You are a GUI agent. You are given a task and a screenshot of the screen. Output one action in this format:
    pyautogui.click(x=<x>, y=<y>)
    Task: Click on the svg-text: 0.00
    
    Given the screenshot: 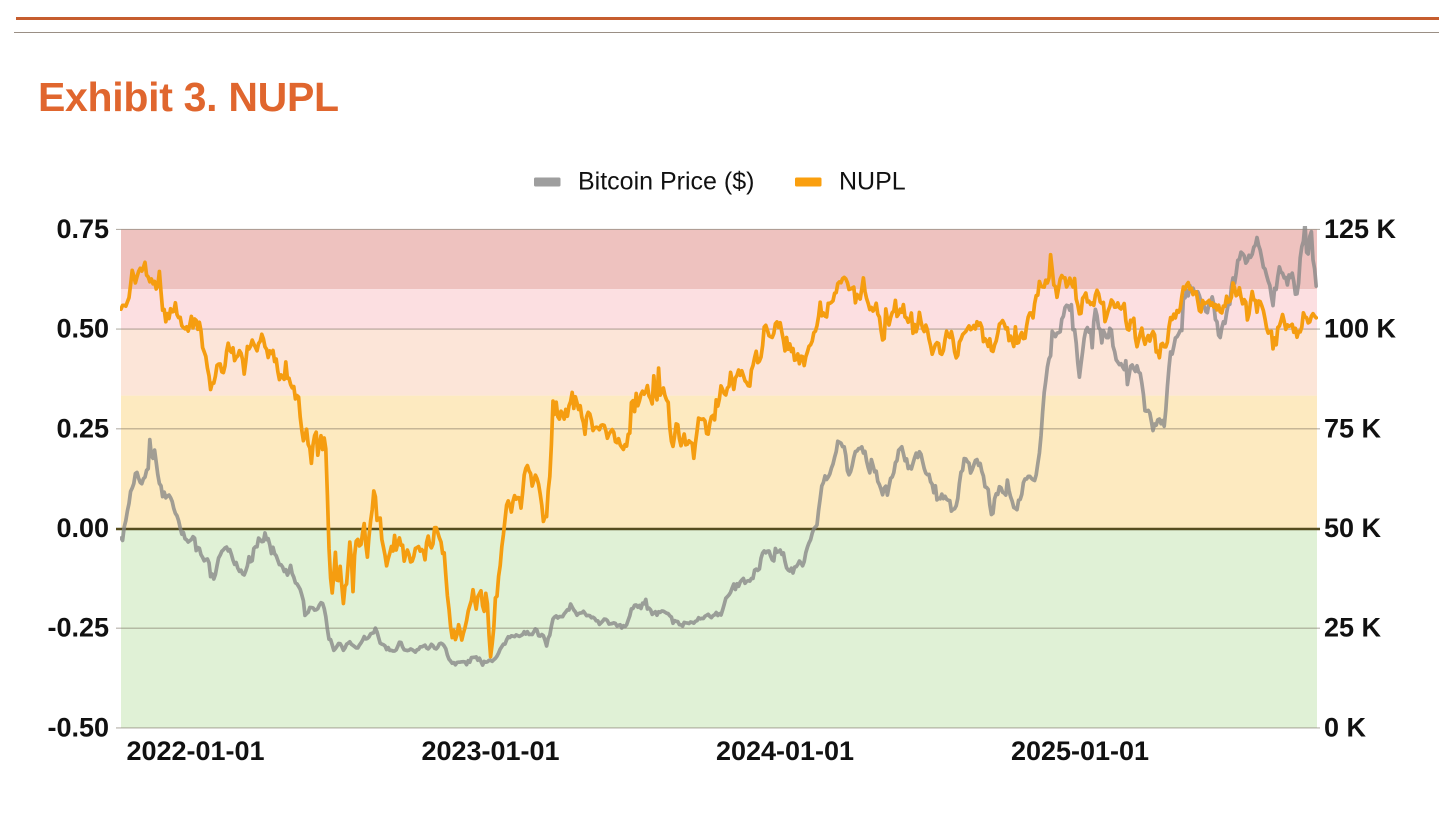 What is the action you would take?
    pyautogui.click(x=82, y=528)
    